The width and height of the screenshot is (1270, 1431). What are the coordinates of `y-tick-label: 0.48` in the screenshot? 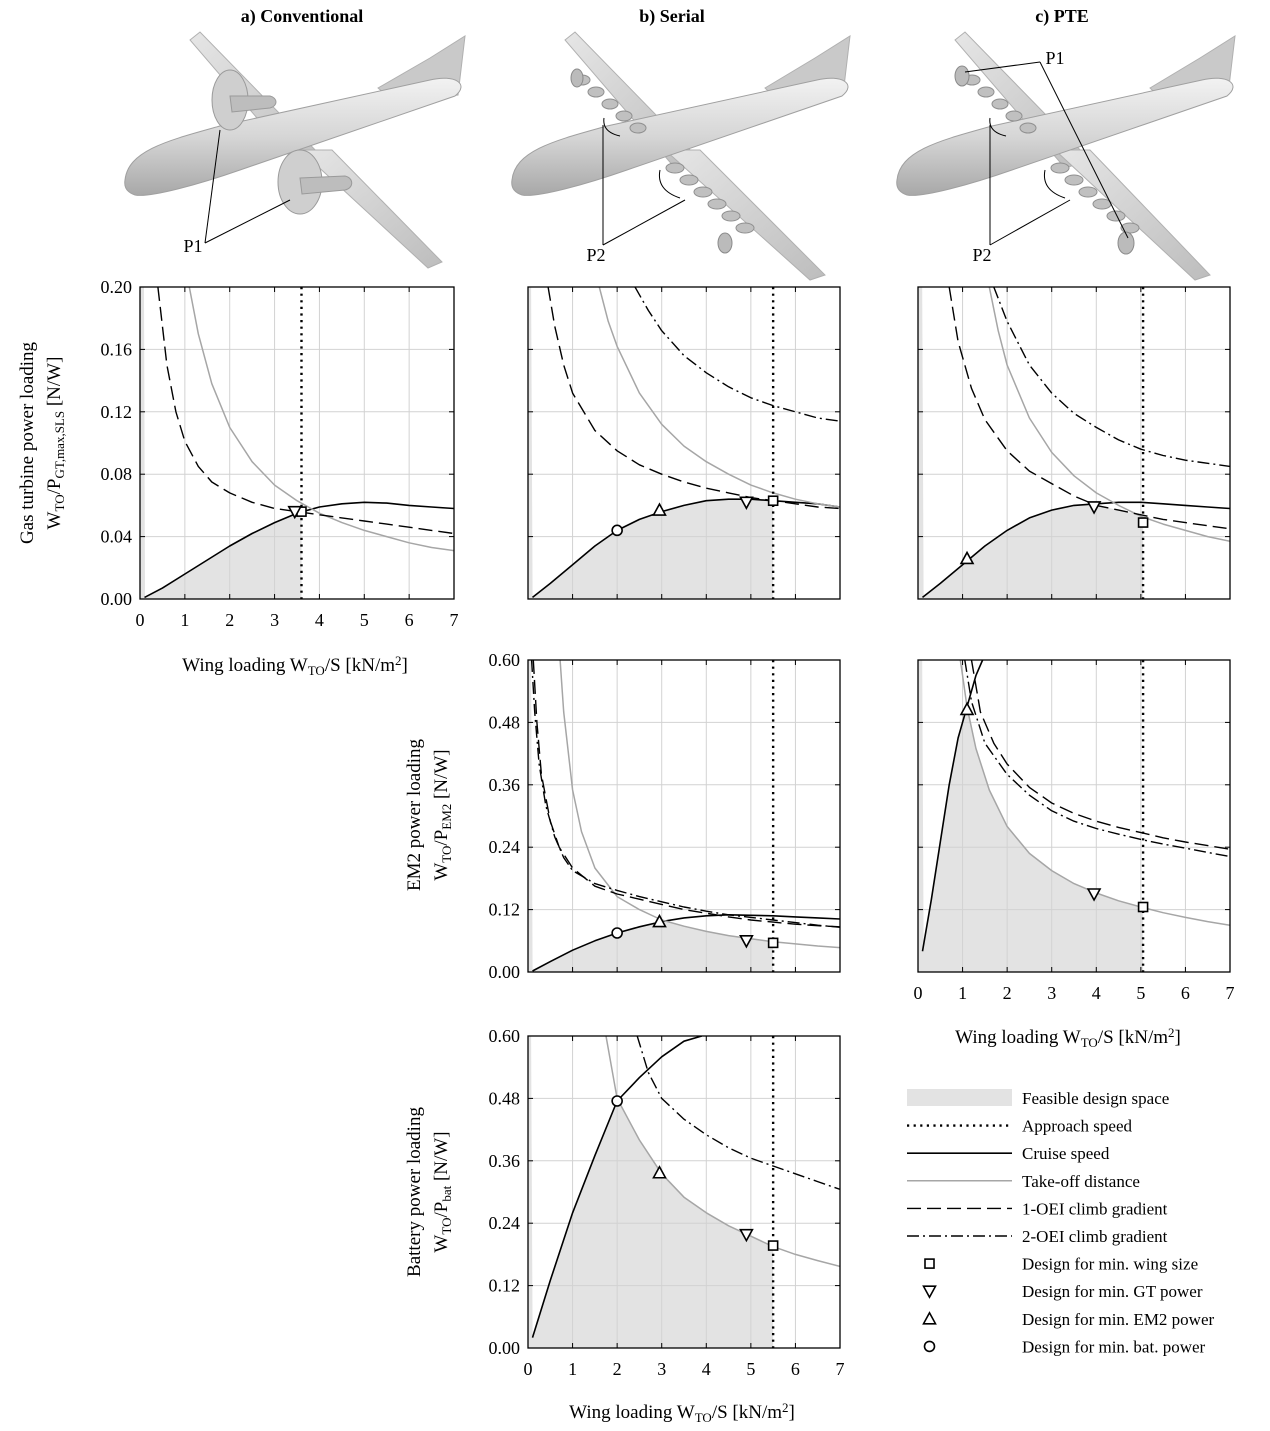 It's located at (505, 1098).